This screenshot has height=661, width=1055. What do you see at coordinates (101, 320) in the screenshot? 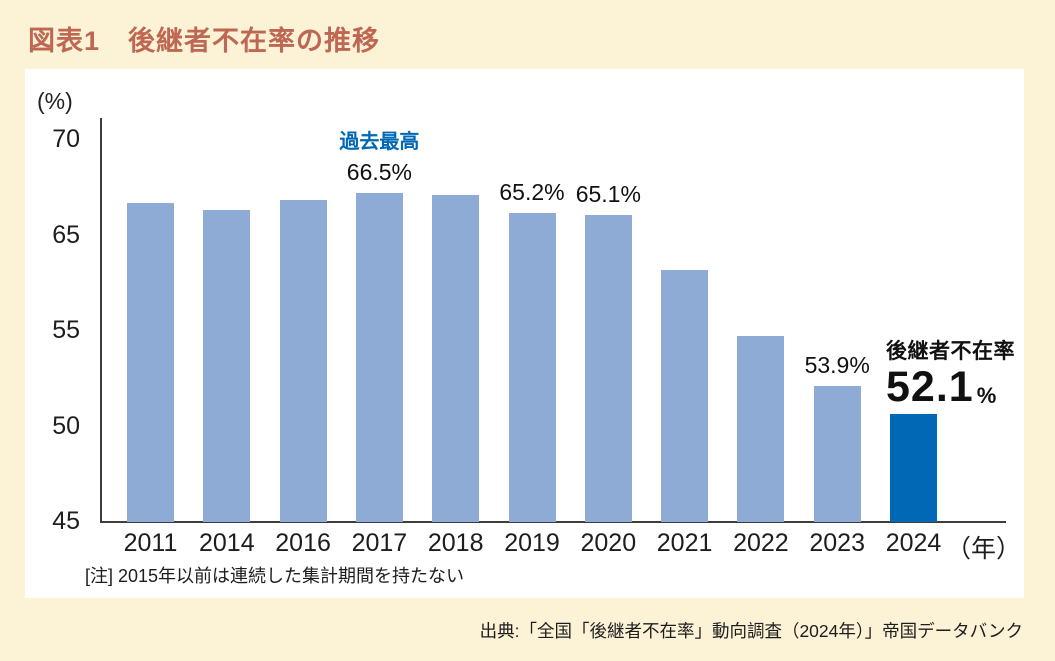
I see `y-axis-line` at bounding box center [101, 320].